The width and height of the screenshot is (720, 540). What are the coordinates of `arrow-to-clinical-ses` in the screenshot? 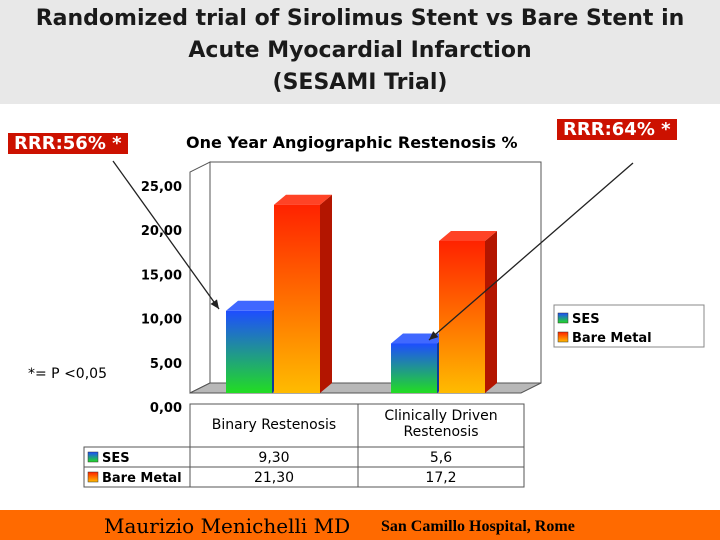 It's located at (531, 251).